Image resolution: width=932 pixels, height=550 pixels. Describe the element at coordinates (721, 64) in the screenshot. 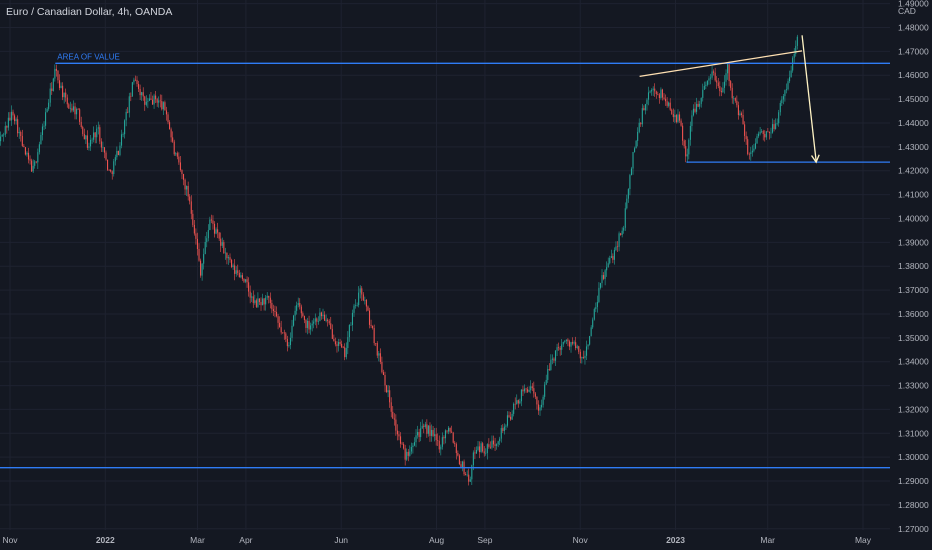

I see `rising-wedge-trendline` at that location.